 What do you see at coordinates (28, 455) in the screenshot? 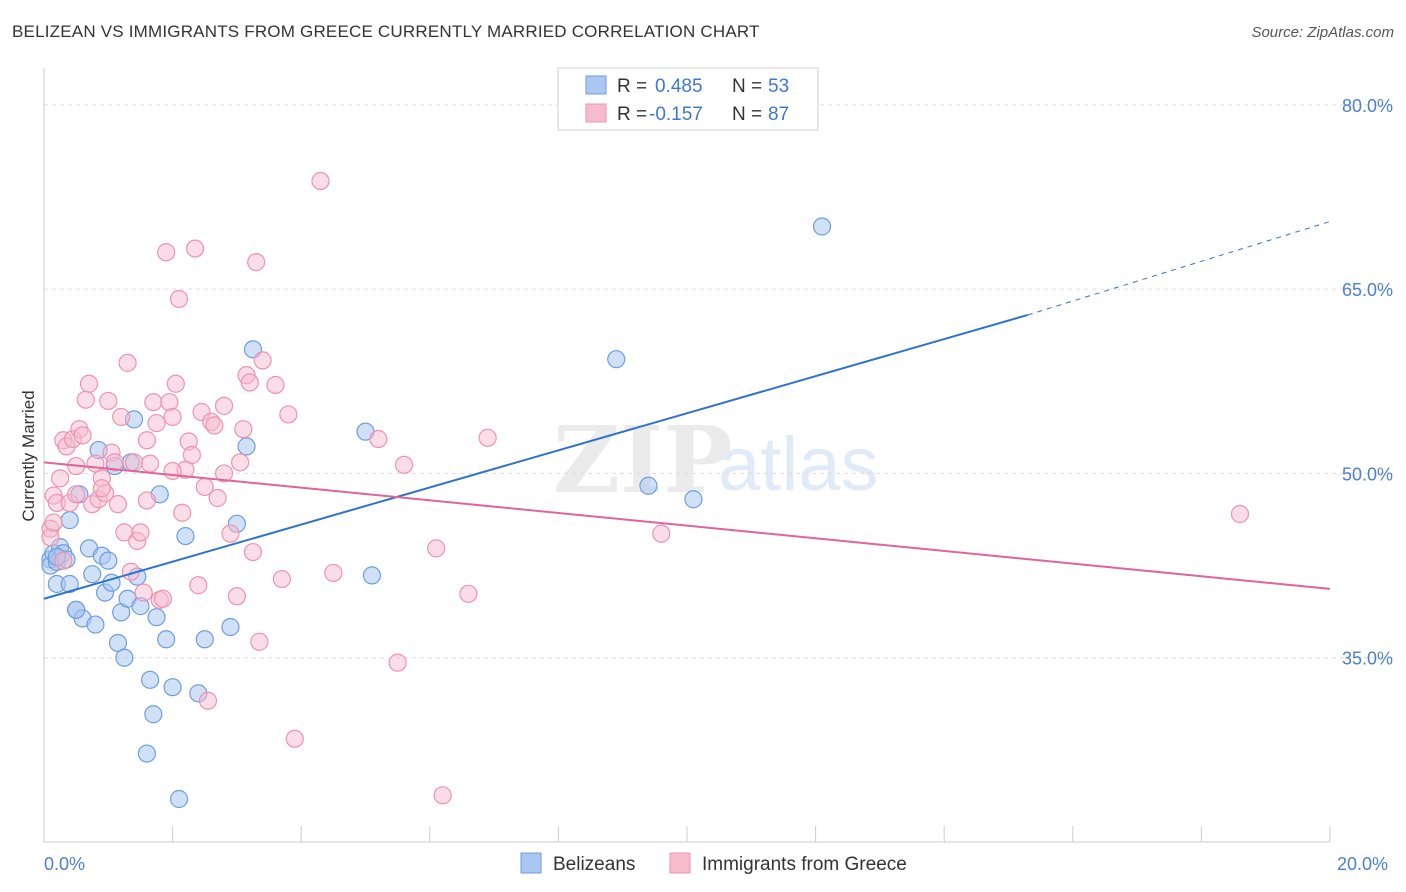
I see `y-axis-title: Currently Married` at bounding box center [28, 455].